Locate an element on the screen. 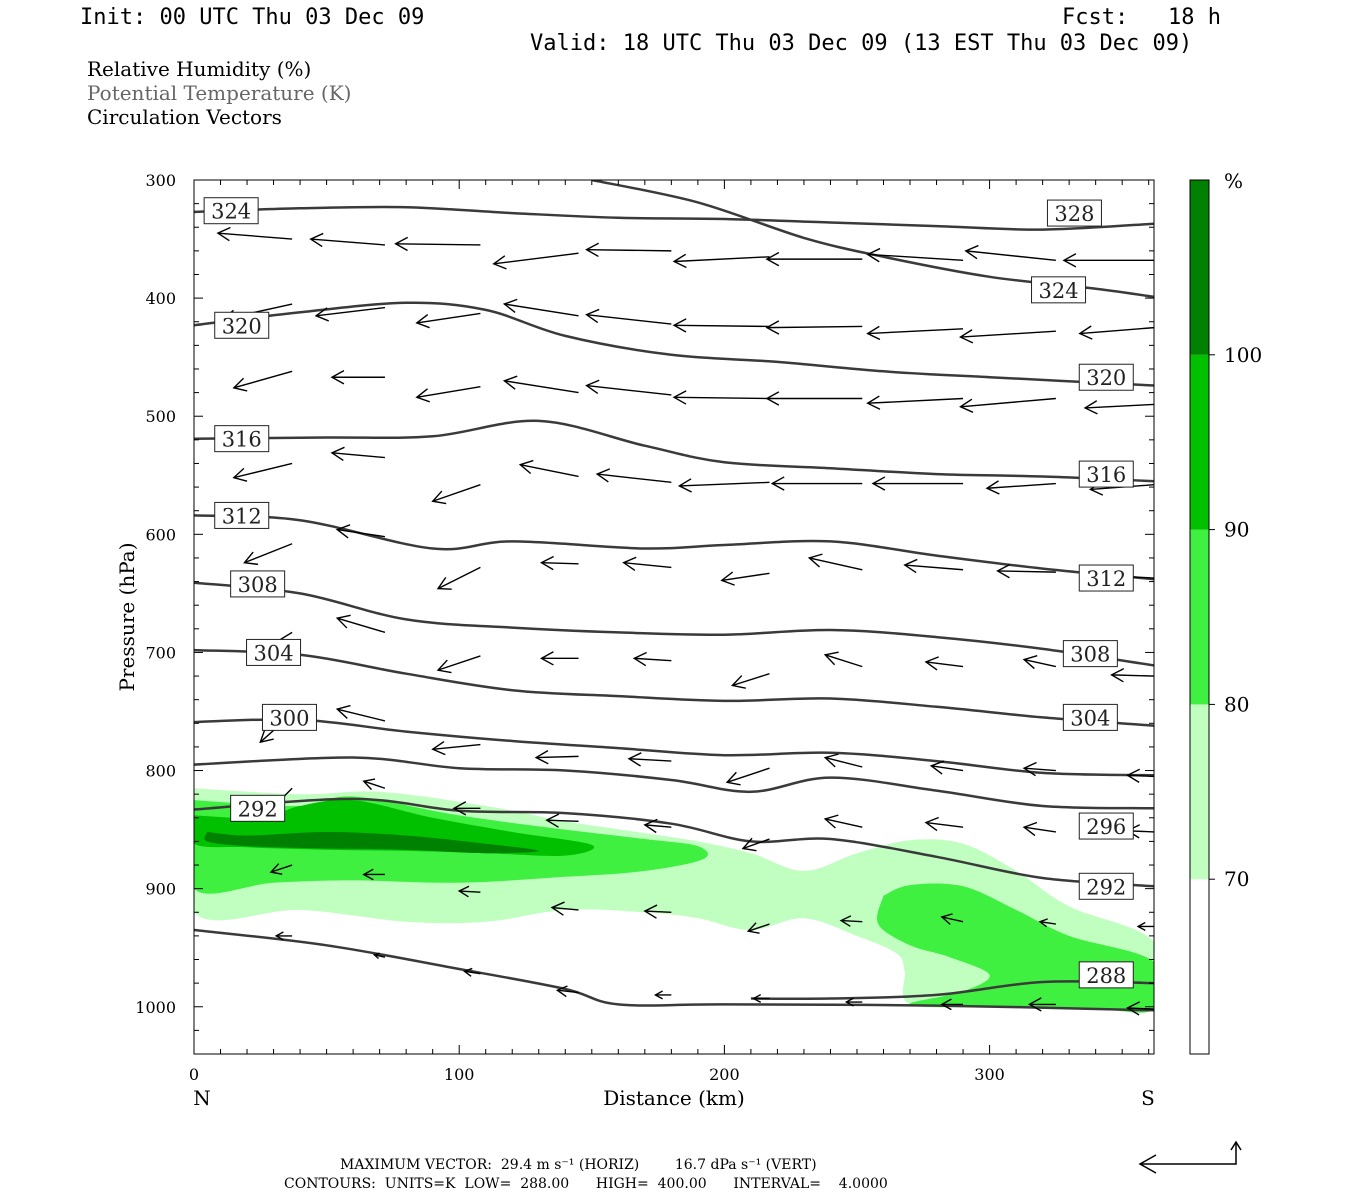 Image resolution: width=1350 pixels, height=1200 pixels. contour-label: 304 is located at coordinates (274, 652).